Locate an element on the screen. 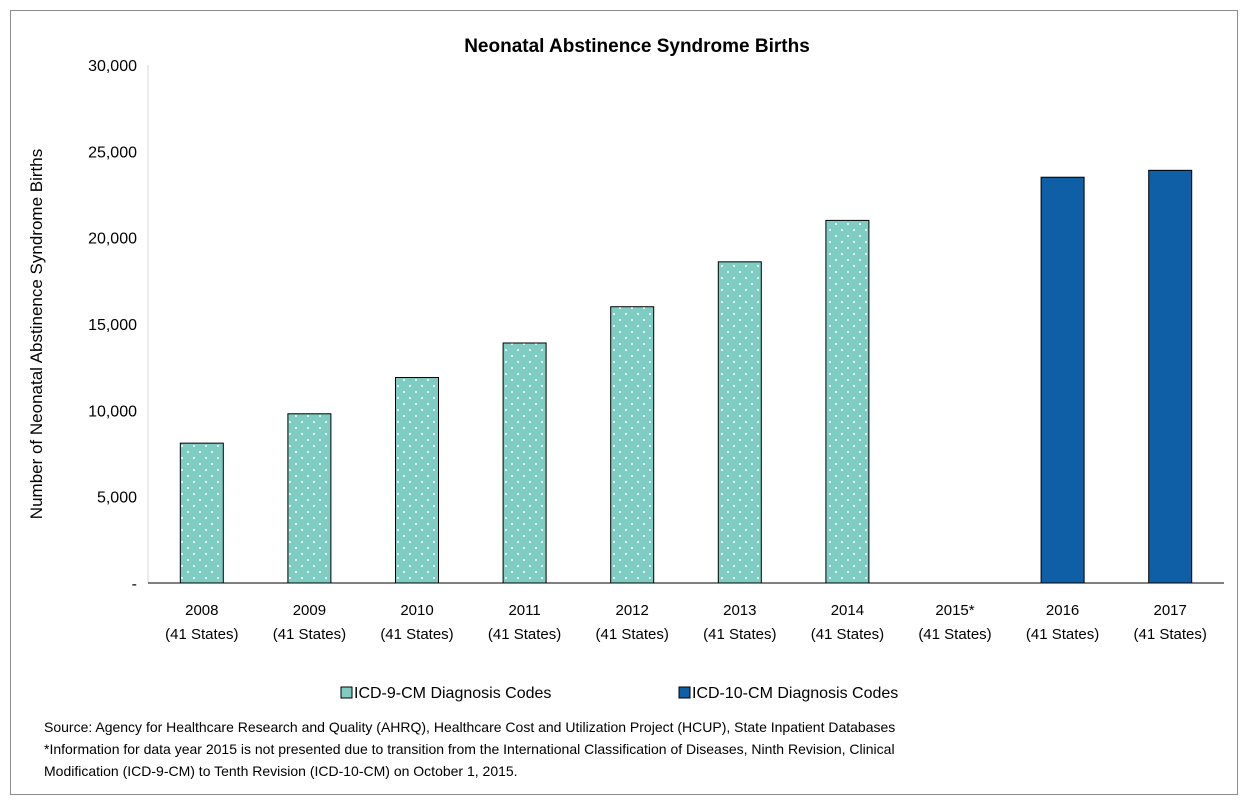 This screenshot has width=1250, height=806. chart-title: Neonatal Abstinence Syndrome Births is located at coordinates (637, 46).